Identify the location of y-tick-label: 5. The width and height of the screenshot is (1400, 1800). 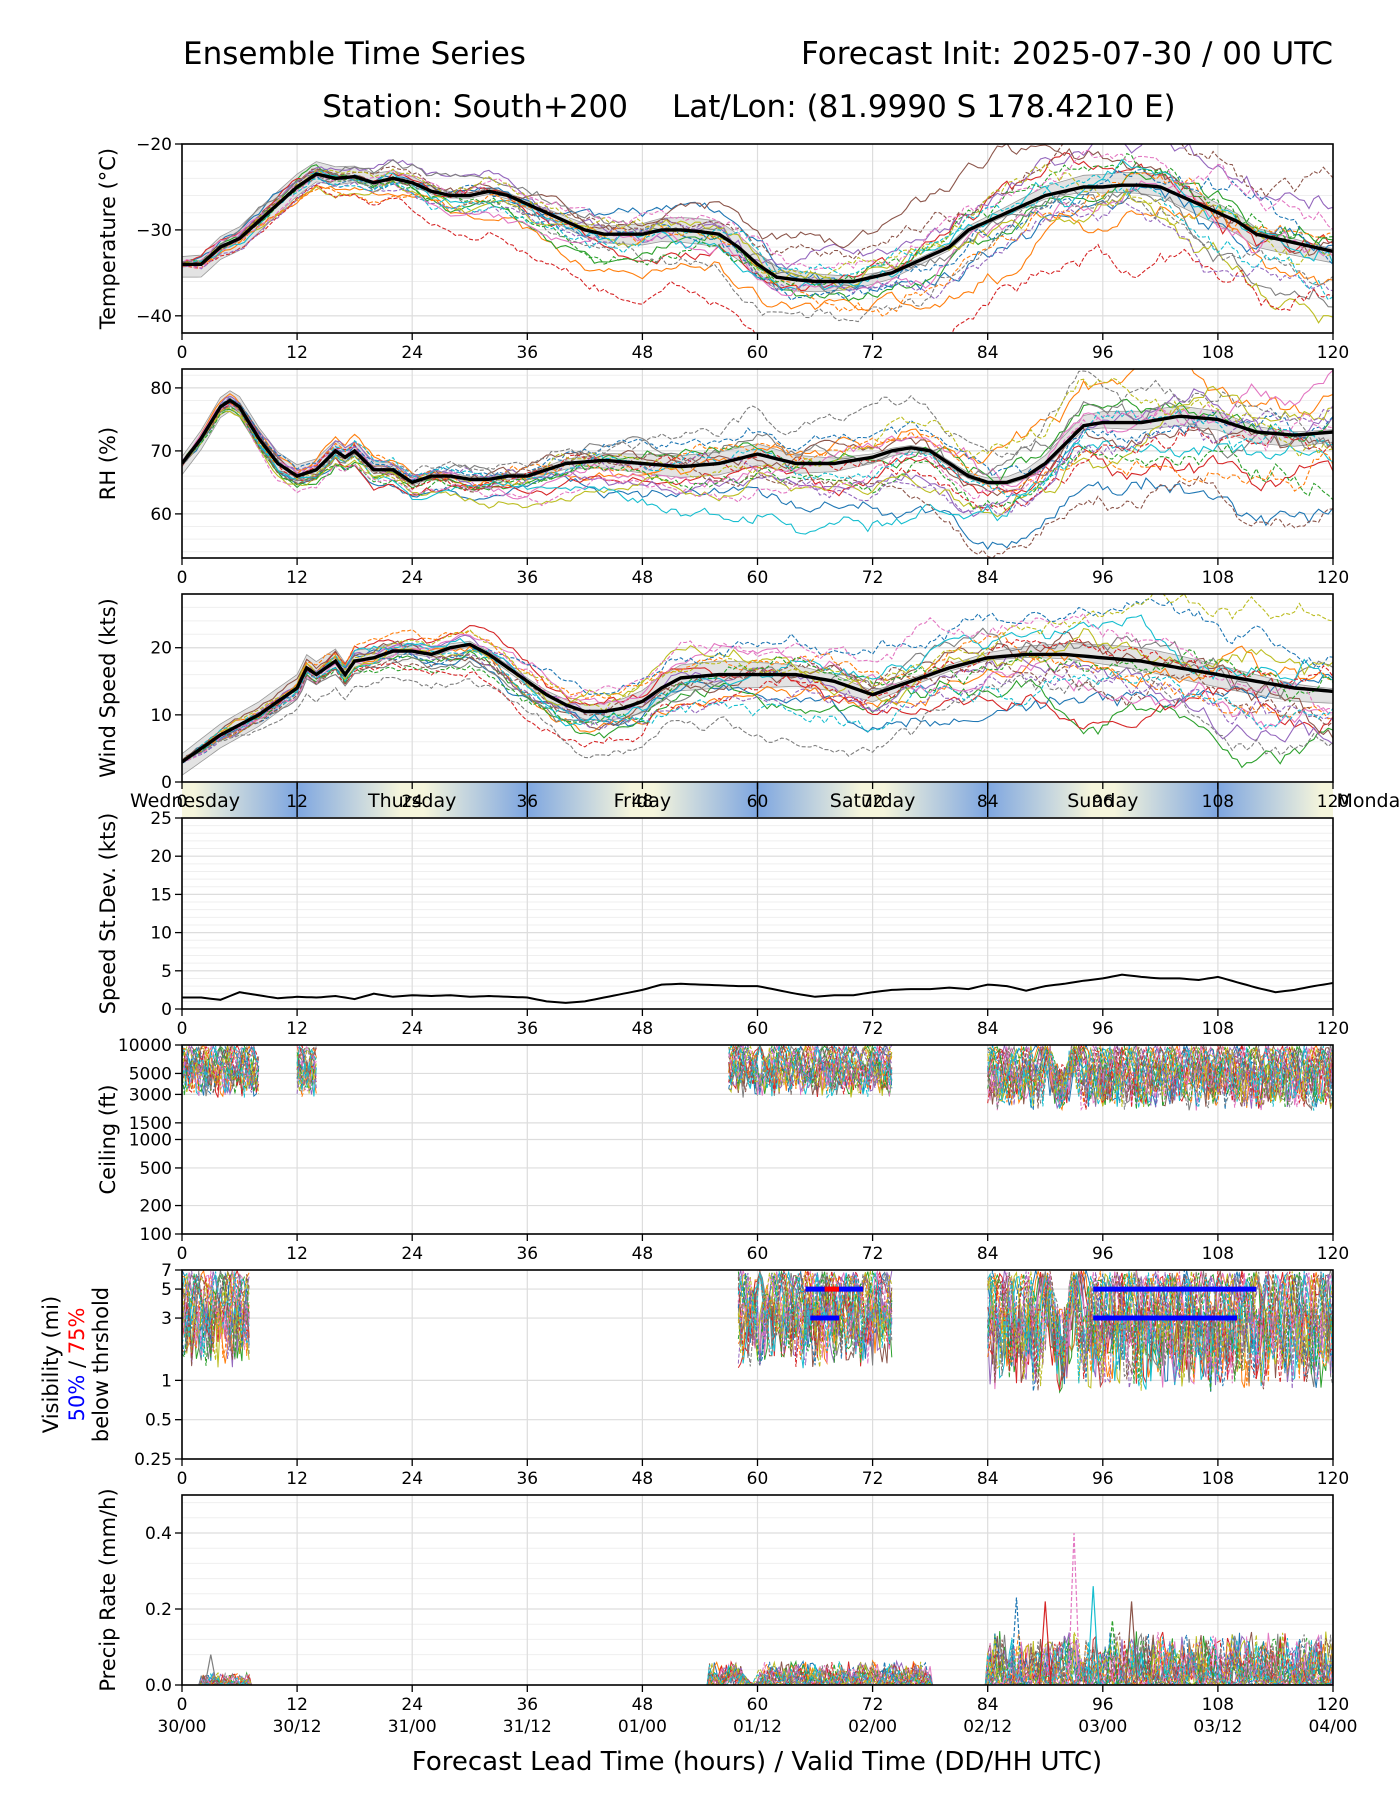
(166, 972).